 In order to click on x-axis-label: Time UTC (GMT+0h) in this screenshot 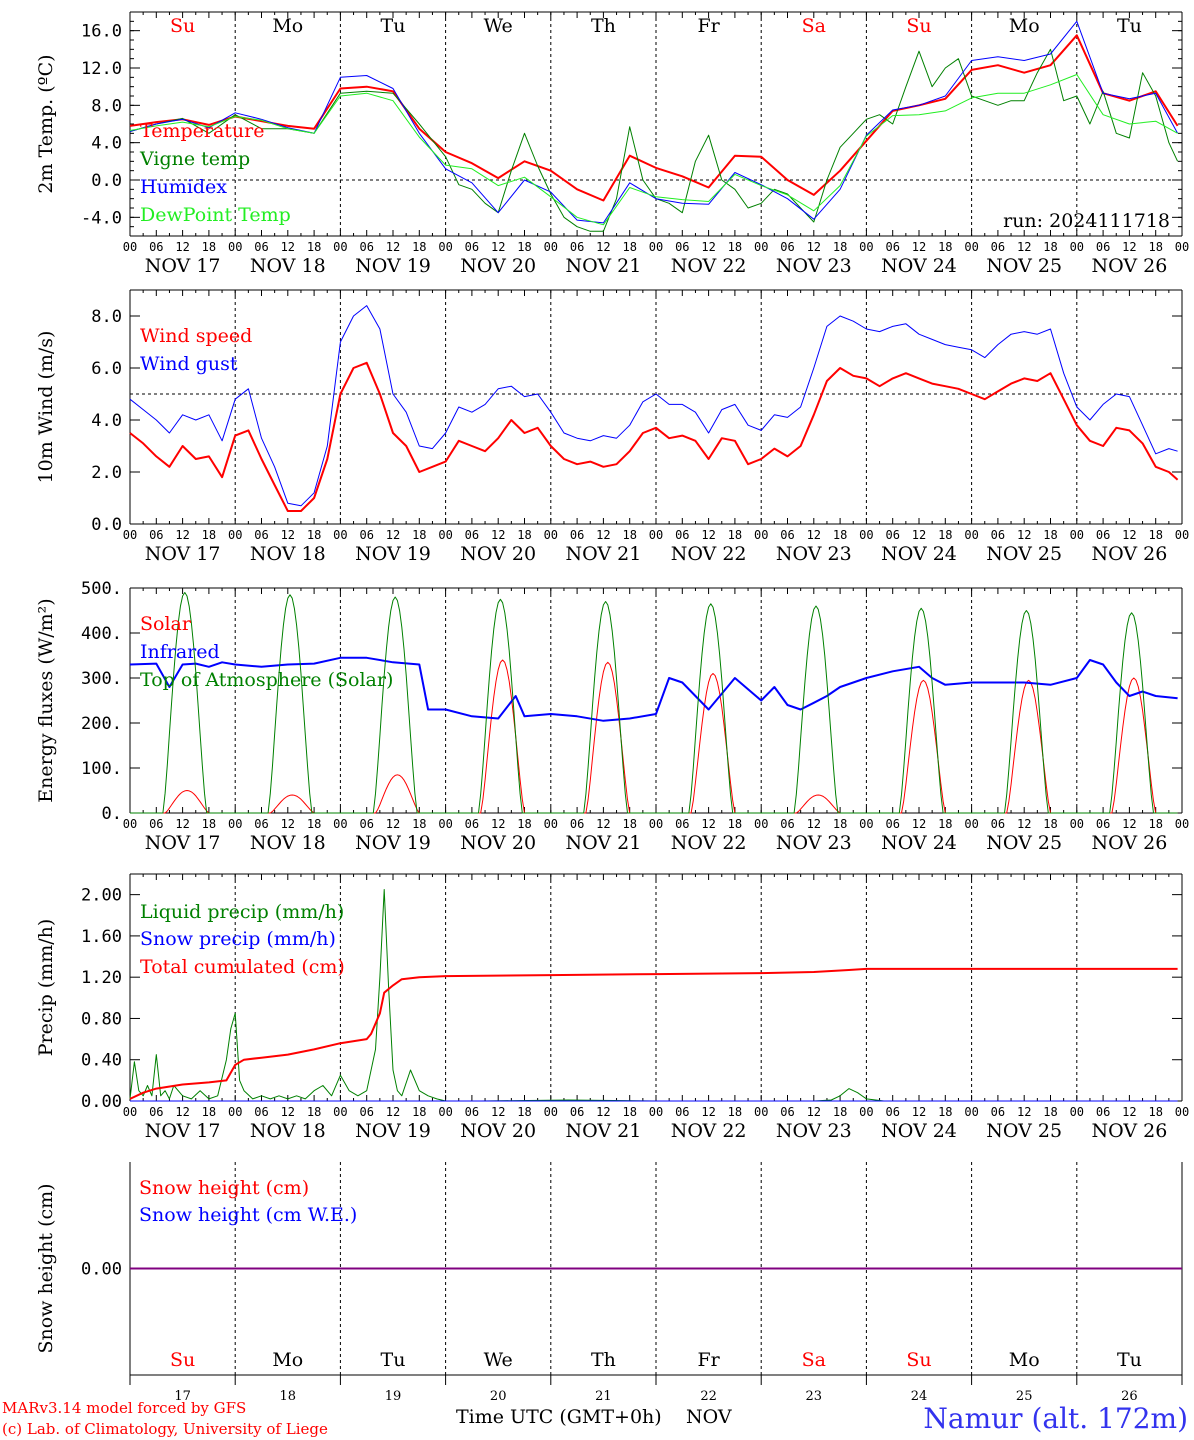, I will do `click(559, 1417)`.